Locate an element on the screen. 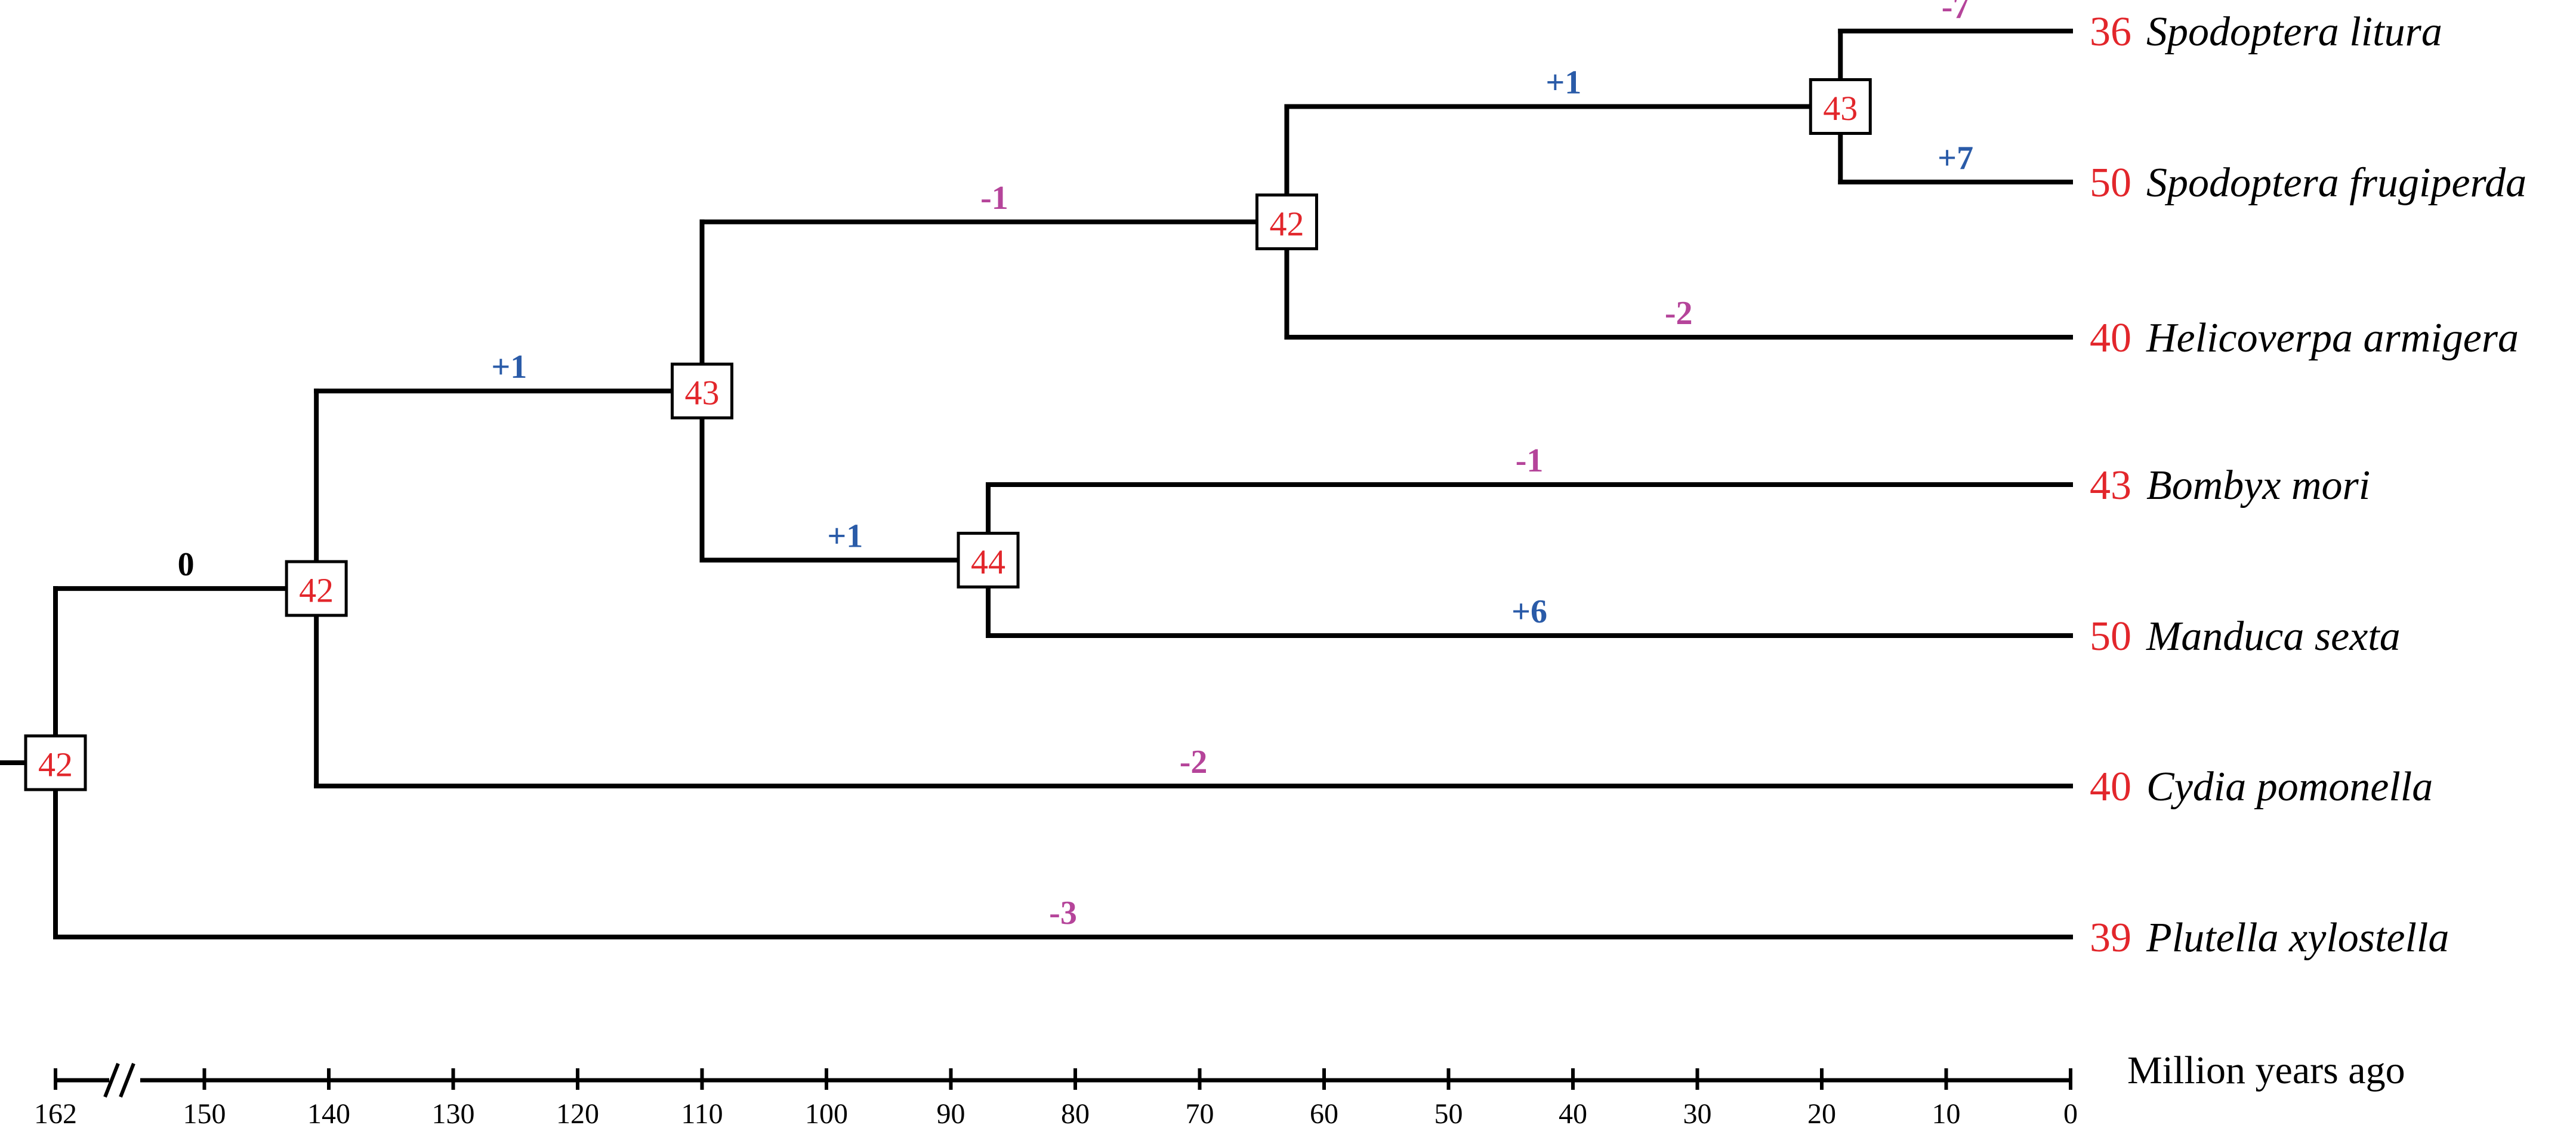  root-node-box is located at coordinates (56, 762).